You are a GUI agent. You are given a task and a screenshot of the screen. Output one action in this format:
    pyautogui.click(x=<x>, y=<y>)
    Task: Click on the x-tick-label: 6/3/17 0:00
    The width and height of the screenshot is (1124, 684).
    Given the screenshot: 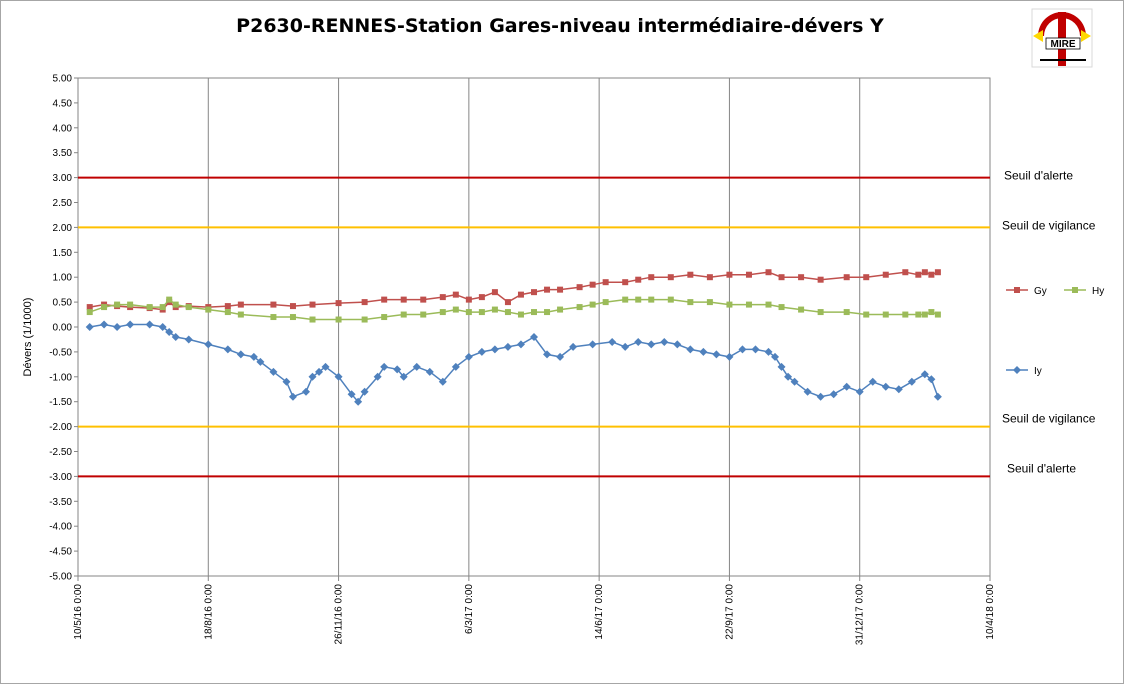 What is the action you would take?
    pyautogui.click(x=469, y=609)
    